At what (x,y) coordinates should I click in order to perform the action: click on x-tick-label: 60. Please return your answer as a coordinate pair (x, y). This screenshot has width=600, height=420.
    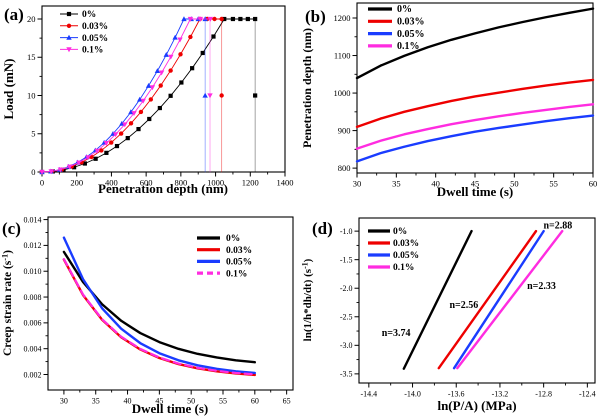
    Looking at the image, I should click on (593, 184).